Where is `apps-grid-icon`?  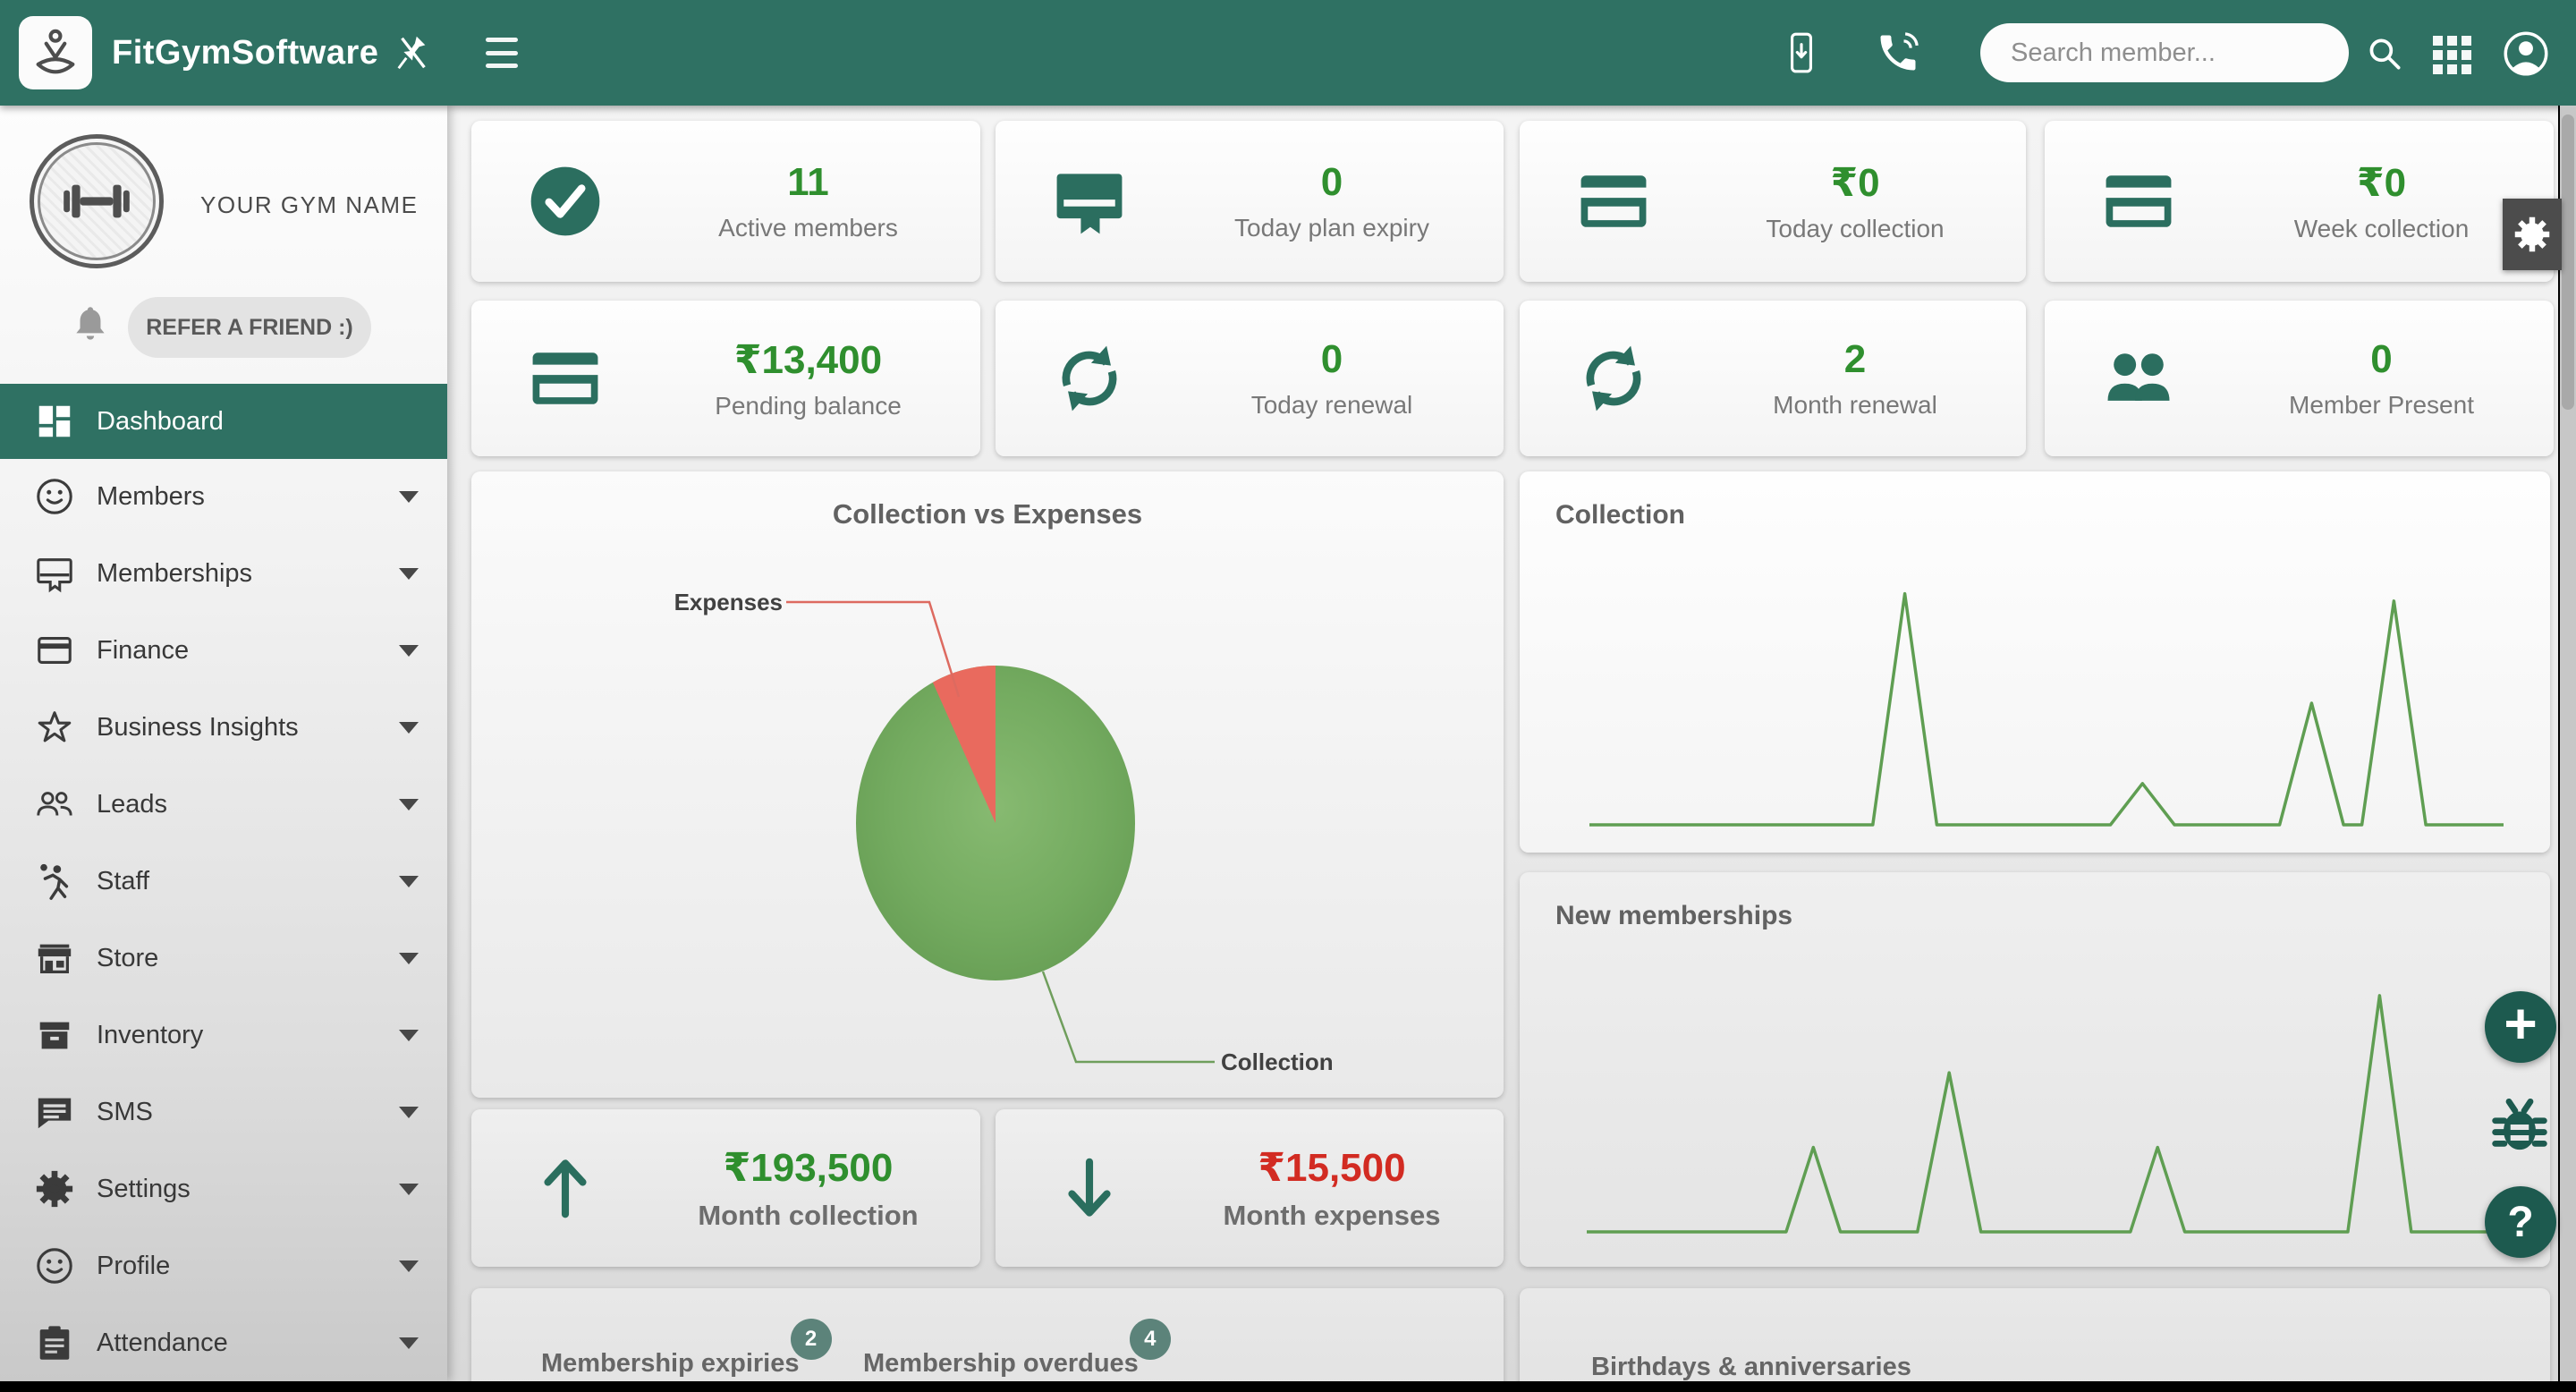
apps-grid-icon is located at coordinates (2451, 54).